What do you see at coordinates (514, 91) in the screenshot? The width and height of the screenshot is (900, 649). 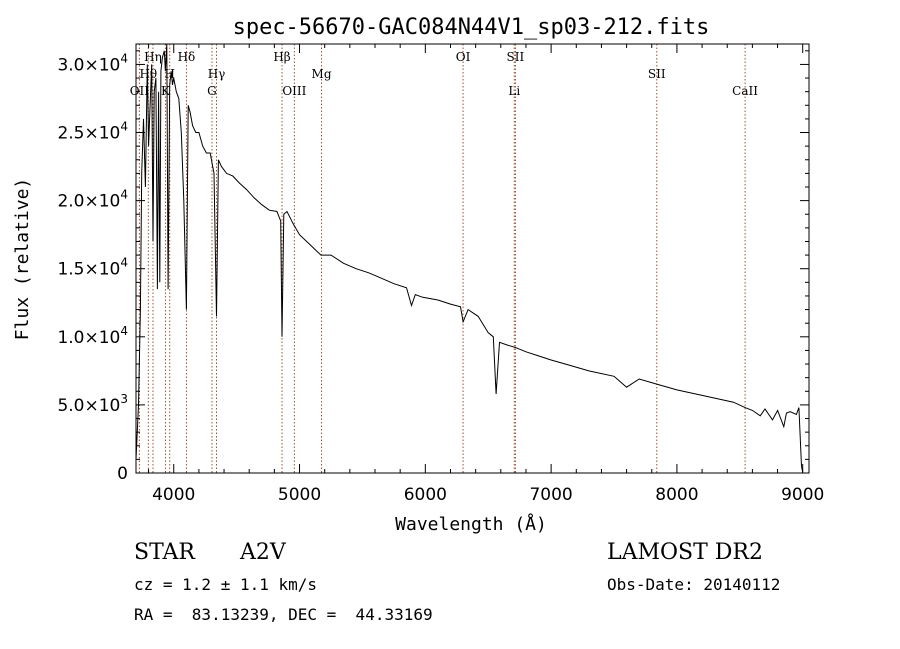 I see `line-marker-label-13: Li` at bounding box center [514, 91].